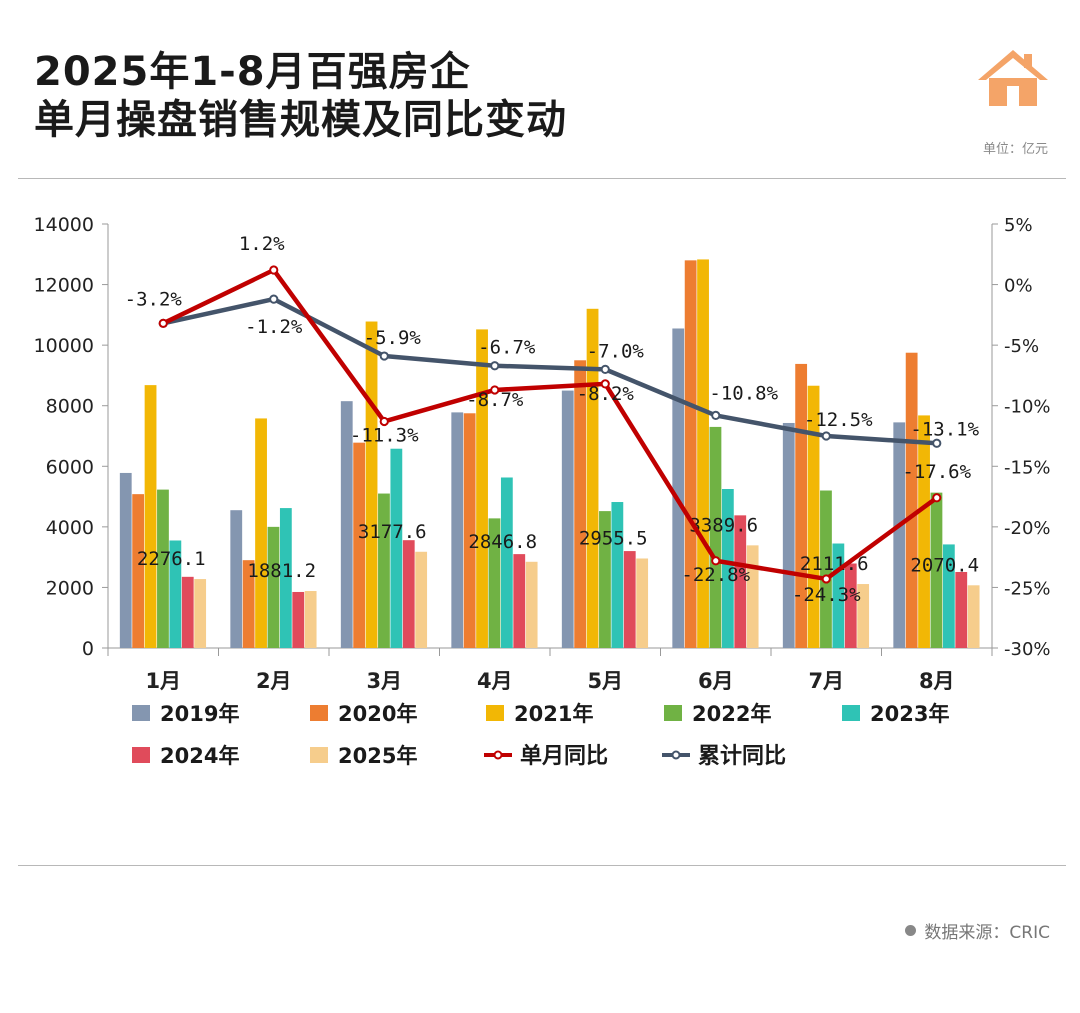 This screenshot has width=1080, height=1013. Describe the element at coordinates (70, 528) in the screenshot. I see `y-left-tick-label: 4000` at that location.